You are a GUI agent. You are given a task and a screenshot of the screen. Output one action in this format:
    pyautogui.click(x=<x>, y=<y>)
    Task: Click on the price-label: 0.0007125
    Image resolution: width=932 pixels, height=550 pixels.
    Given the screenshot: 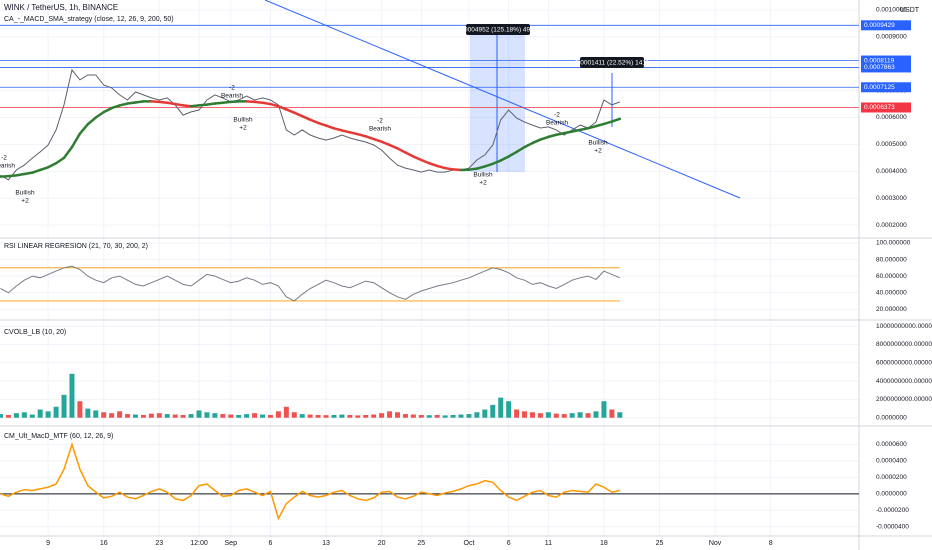 What is the action you would take?
    pyautogui.click(x=879, y=87)
    